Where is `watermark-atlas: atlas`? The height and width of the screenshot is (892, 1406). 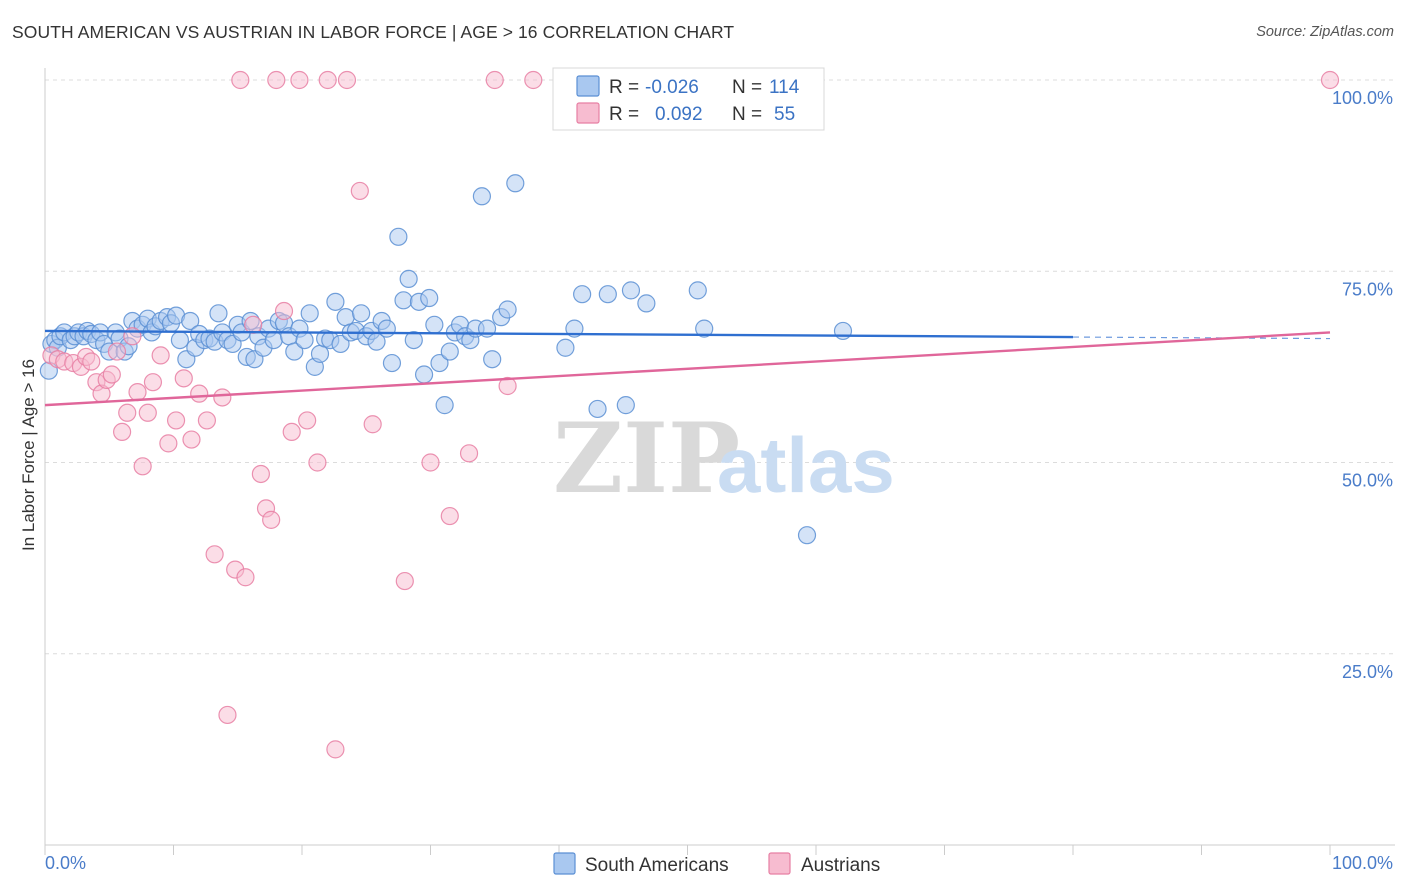
watermark-atlas: atlas is located at coordinates (806, 465).